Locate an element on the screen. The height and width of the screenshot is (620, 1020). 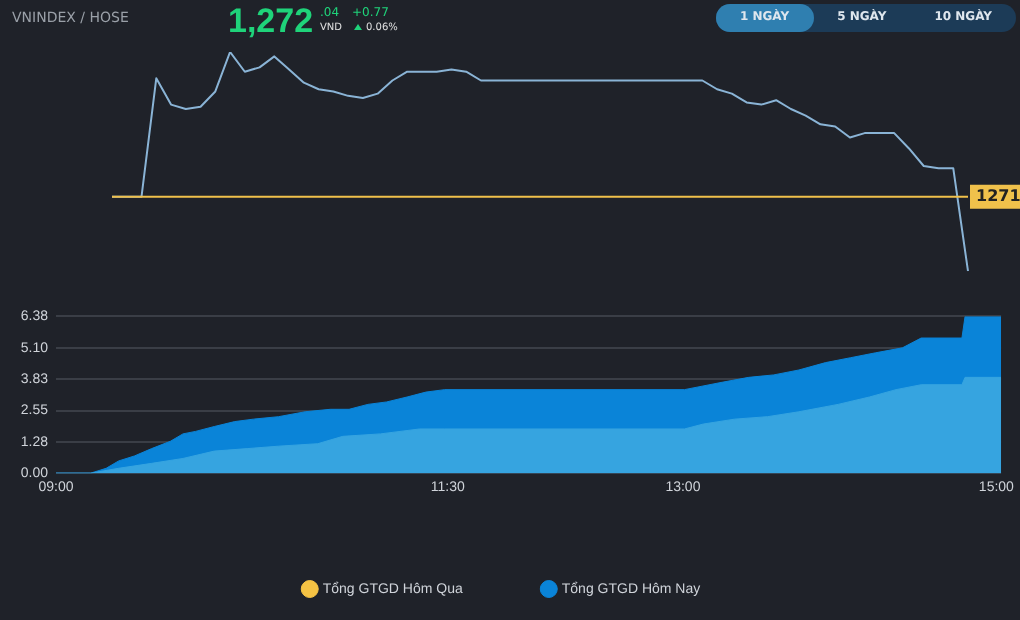
text: 1,272 is located at coordinates (271, 22).